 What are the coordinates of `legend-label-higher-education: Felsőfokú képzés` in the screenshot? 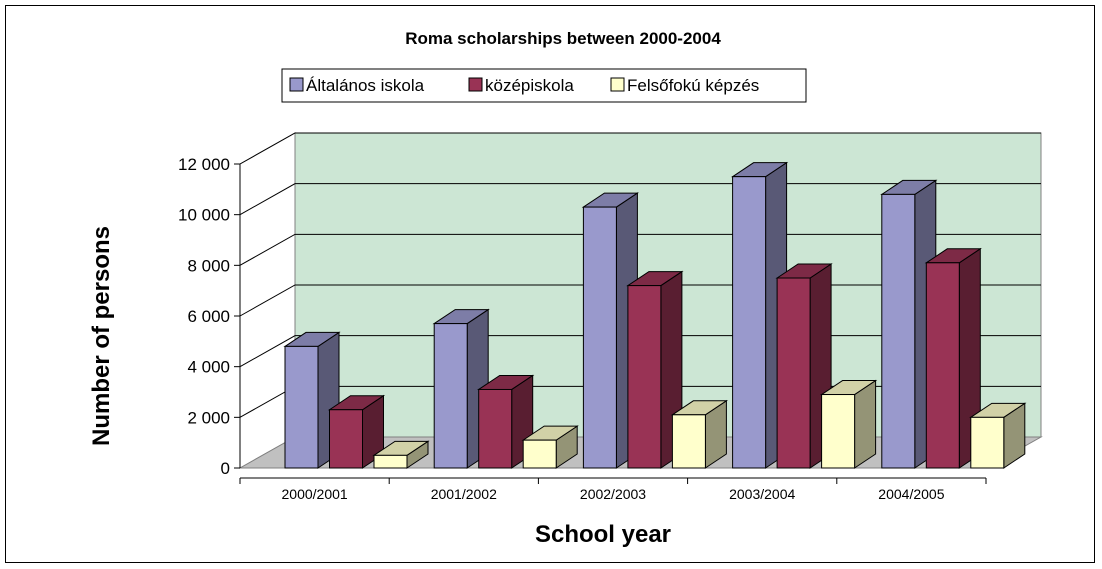 It's located at (693, 85).